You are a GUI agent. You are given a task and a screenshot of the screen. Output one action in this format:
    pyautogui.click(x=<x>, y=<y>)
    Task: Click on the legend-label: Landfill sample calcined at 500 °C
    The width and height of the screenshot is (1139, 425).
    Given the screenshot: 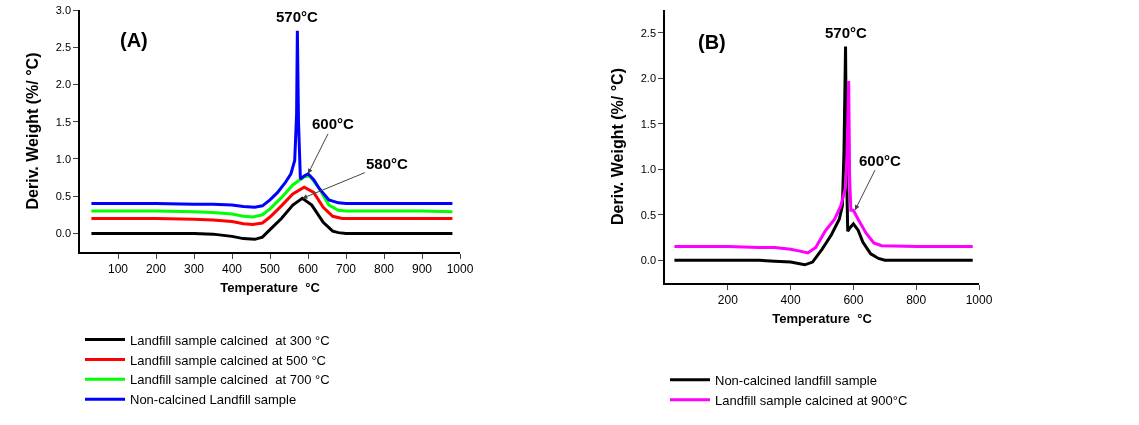 What is the action you would take?
    pyautogui.click(x=228, y=360)
    